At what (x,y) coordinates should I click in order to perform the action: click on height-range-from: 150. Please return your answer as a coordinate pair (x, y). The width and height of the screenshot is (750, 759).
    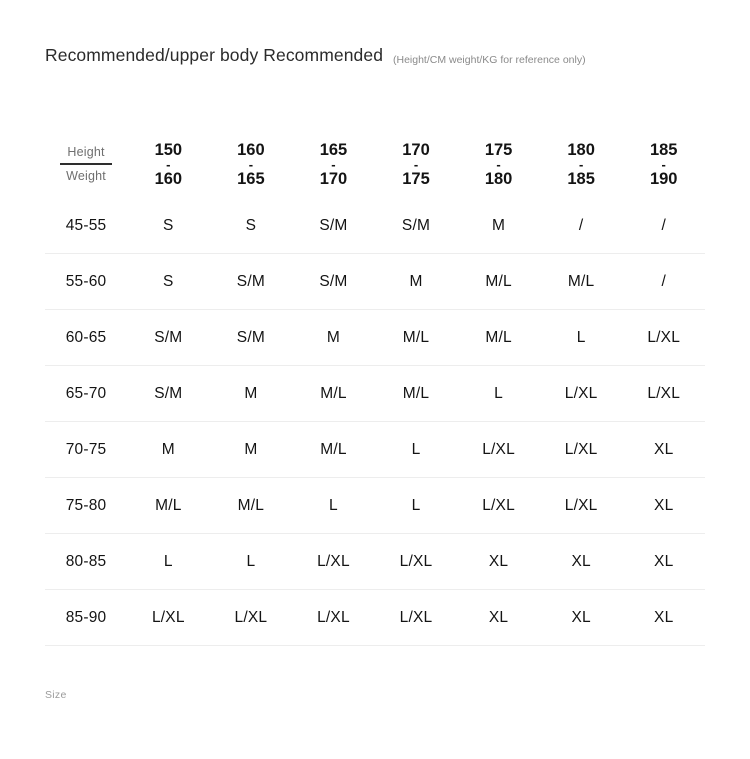
    Looking at the image, I should click on (168, 149).